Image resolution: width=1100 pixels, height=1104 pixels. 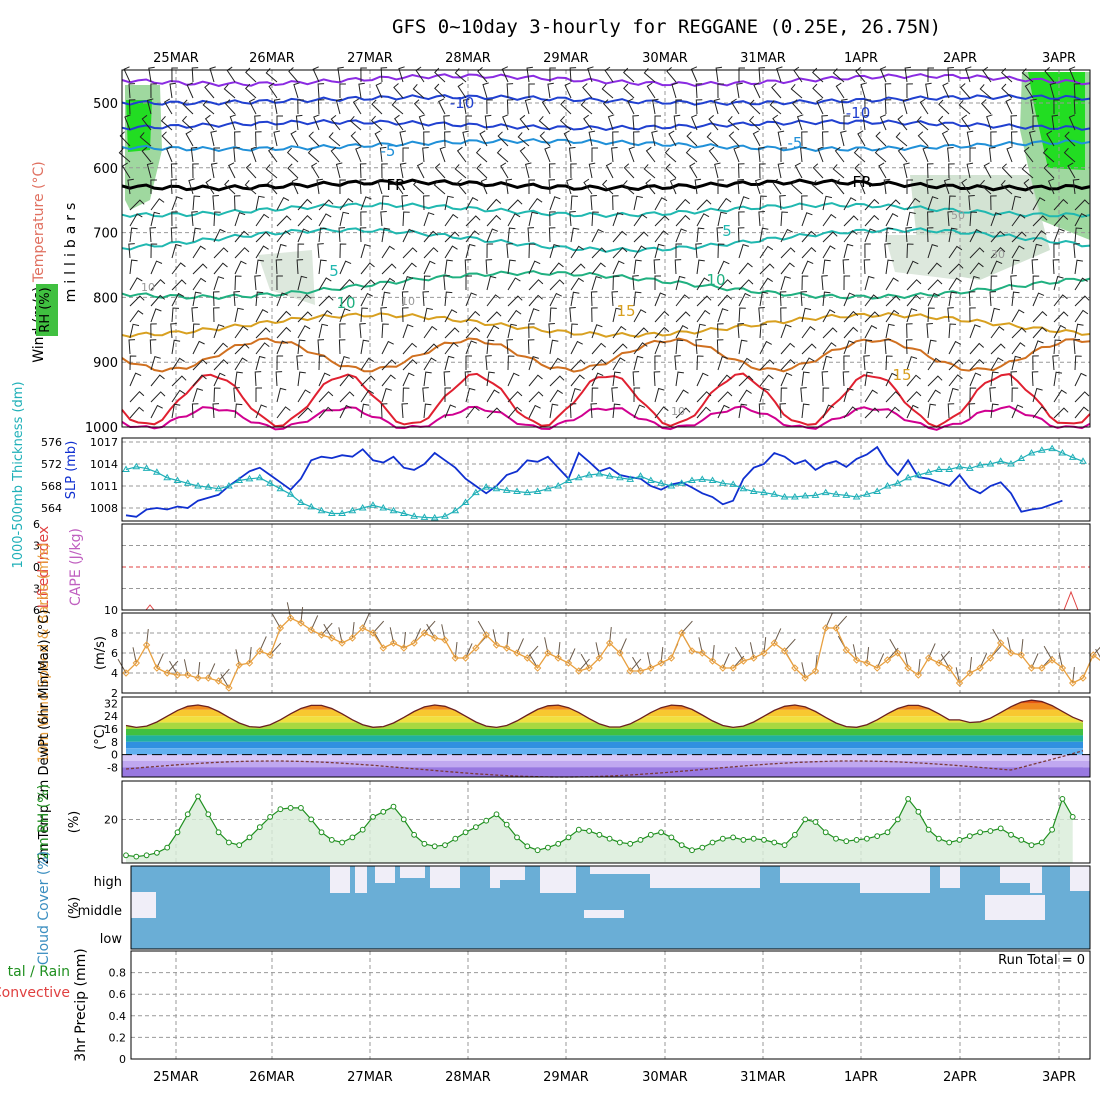 I want to click on temp-tick: -8, so click(x=112, y=767).